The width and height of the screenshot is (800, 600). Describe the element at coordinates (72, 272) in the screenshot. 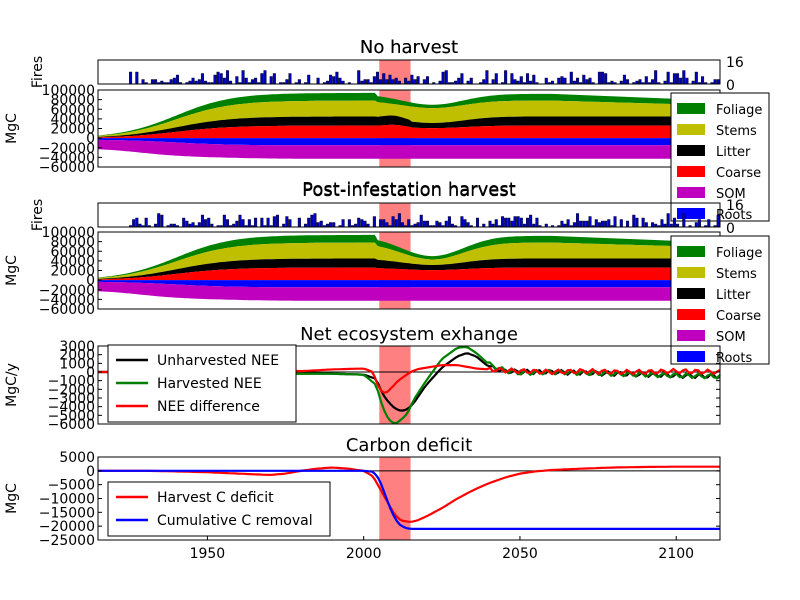

I see `y-tick-label: 20000` at that location.